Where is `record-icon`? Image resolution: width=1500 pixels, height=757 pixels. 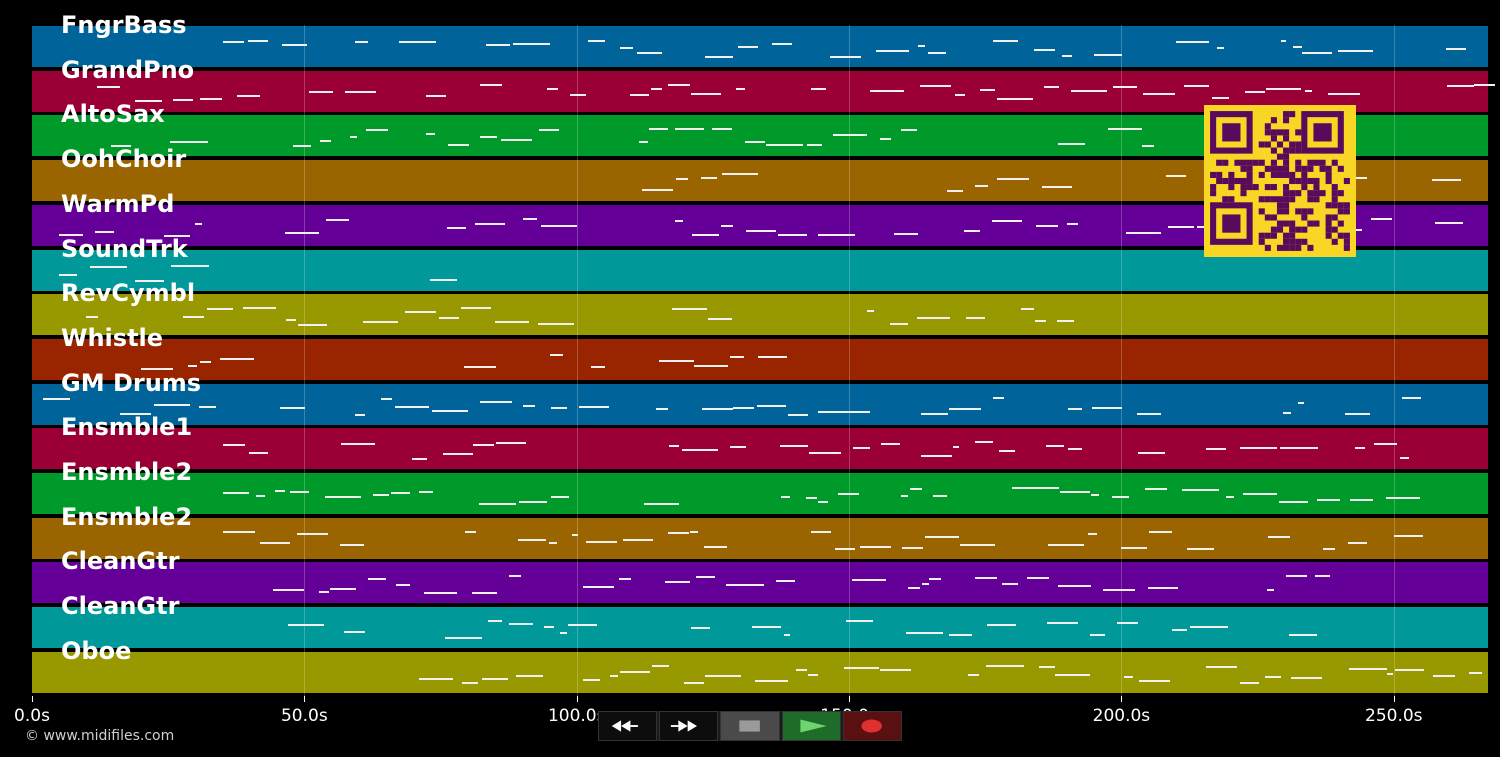
record-icon is located at coordinates (871, 726).